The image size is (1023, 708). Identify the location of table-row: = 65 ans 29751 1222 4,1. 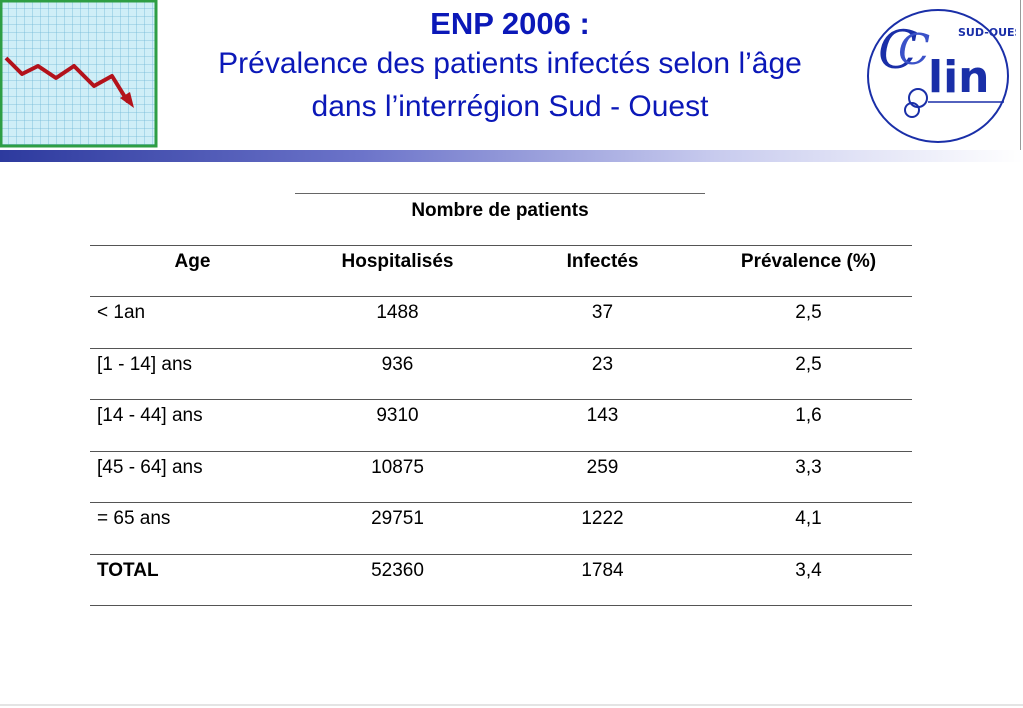
(501, 529).